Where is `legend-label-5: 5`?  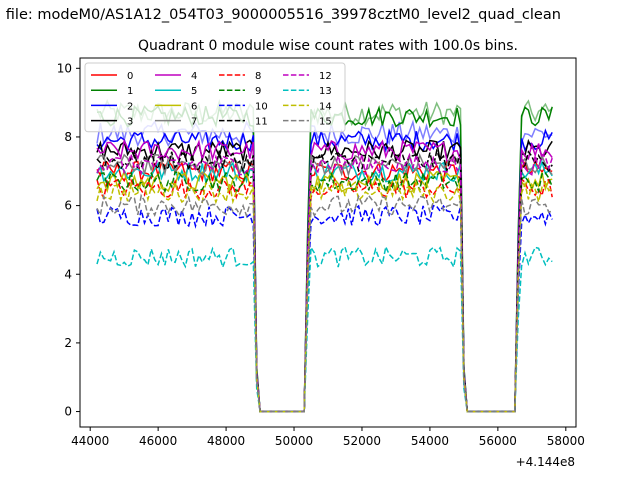
legend-label-5: 5 is located at coordinates (194, 91).